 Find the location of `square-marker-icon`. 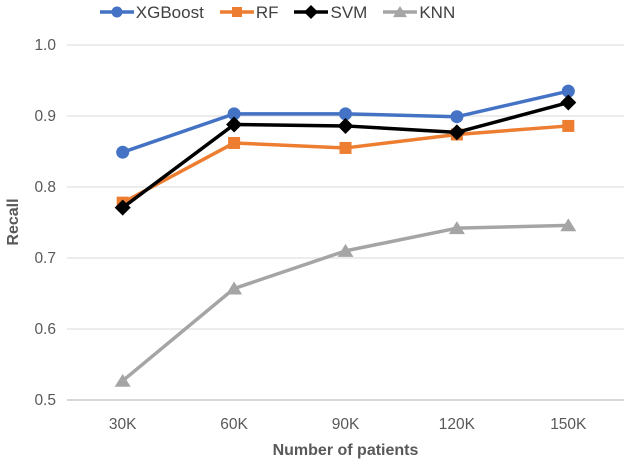

square-marker-icon is located at coordinates (236, 12).